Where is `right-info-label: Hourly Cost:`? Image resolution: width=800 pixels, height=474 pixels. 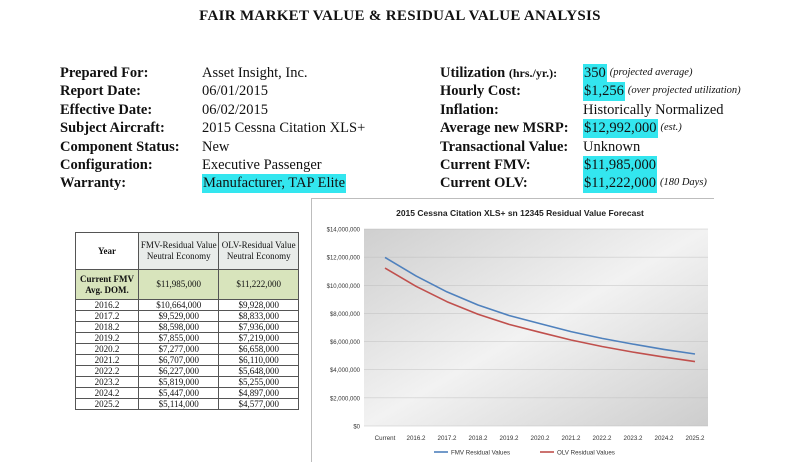
right-info-label: Hourly Cost: is located at coordinates (511, 91).